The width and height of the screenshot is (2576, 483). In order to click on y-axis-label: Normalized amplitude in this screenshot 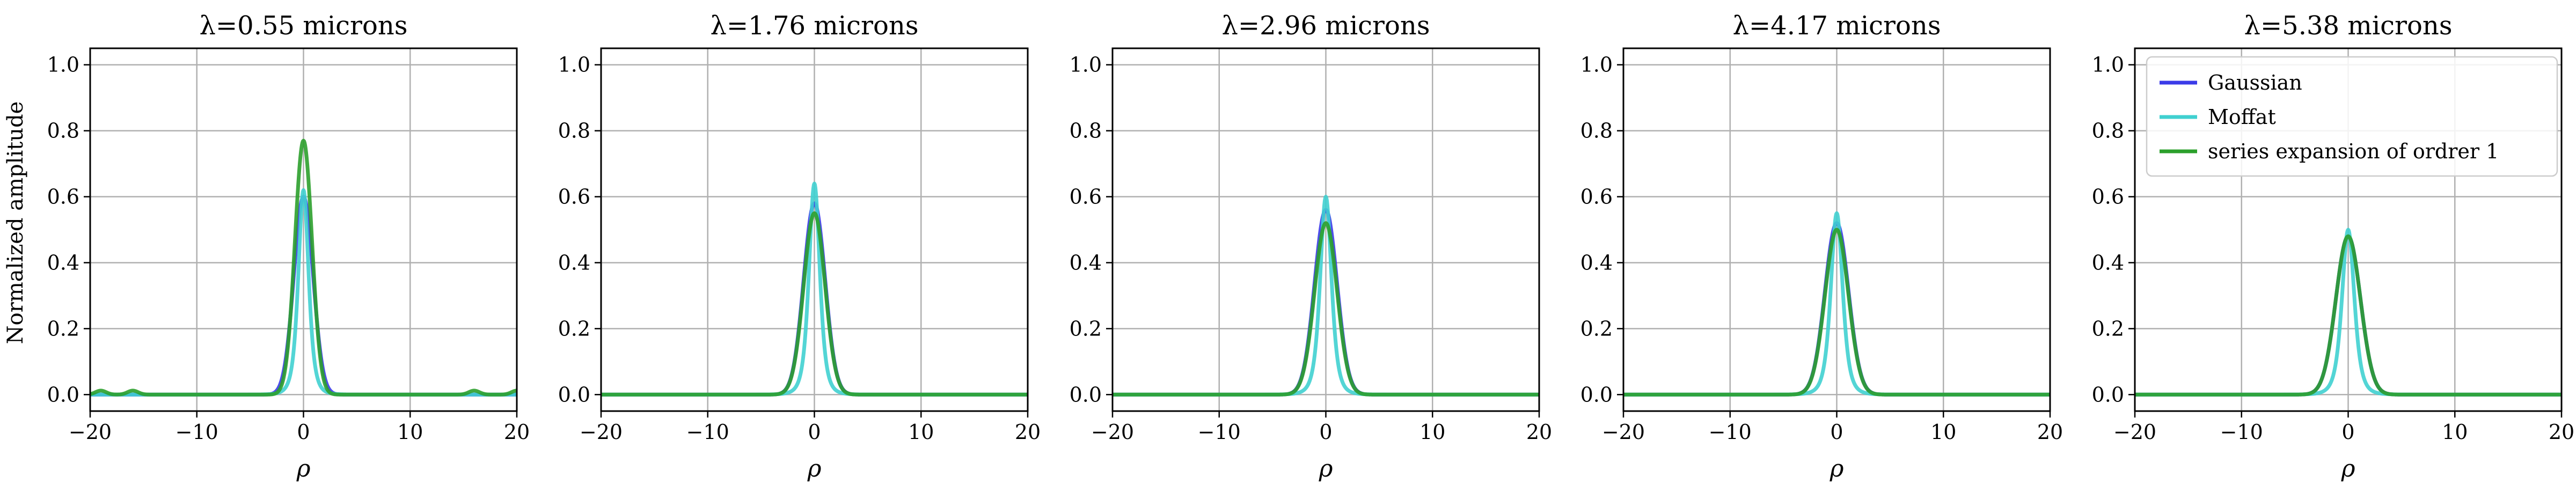, I will do `click(15, 223)`.